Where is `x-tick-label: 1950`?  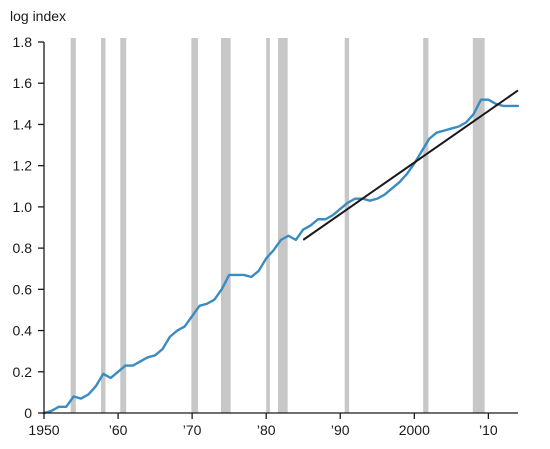 x-tick-label: 1950 is located at coordinates (43, 430).